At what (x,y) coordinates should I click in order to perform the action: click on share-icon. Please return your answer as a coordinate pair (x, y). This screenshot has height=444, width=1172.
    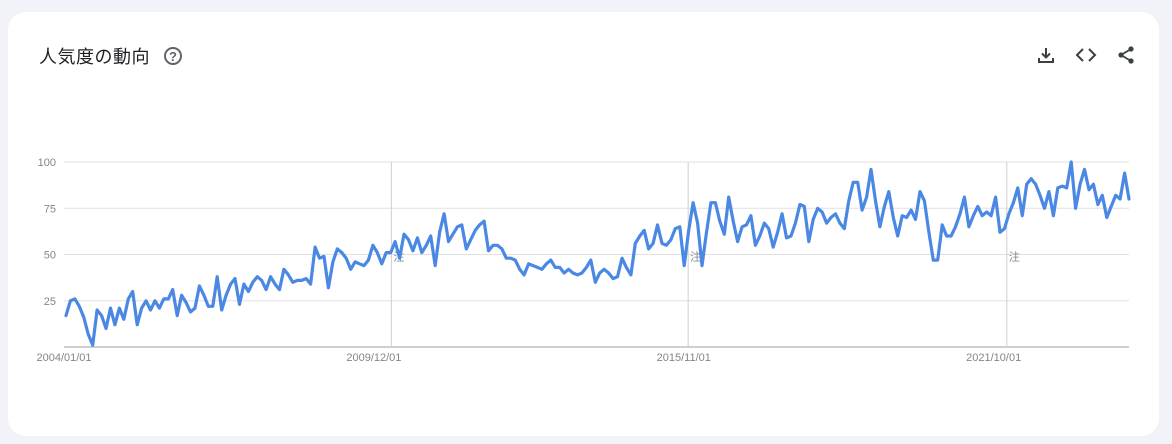
    Looking at the image, I should click on (1126, 55).